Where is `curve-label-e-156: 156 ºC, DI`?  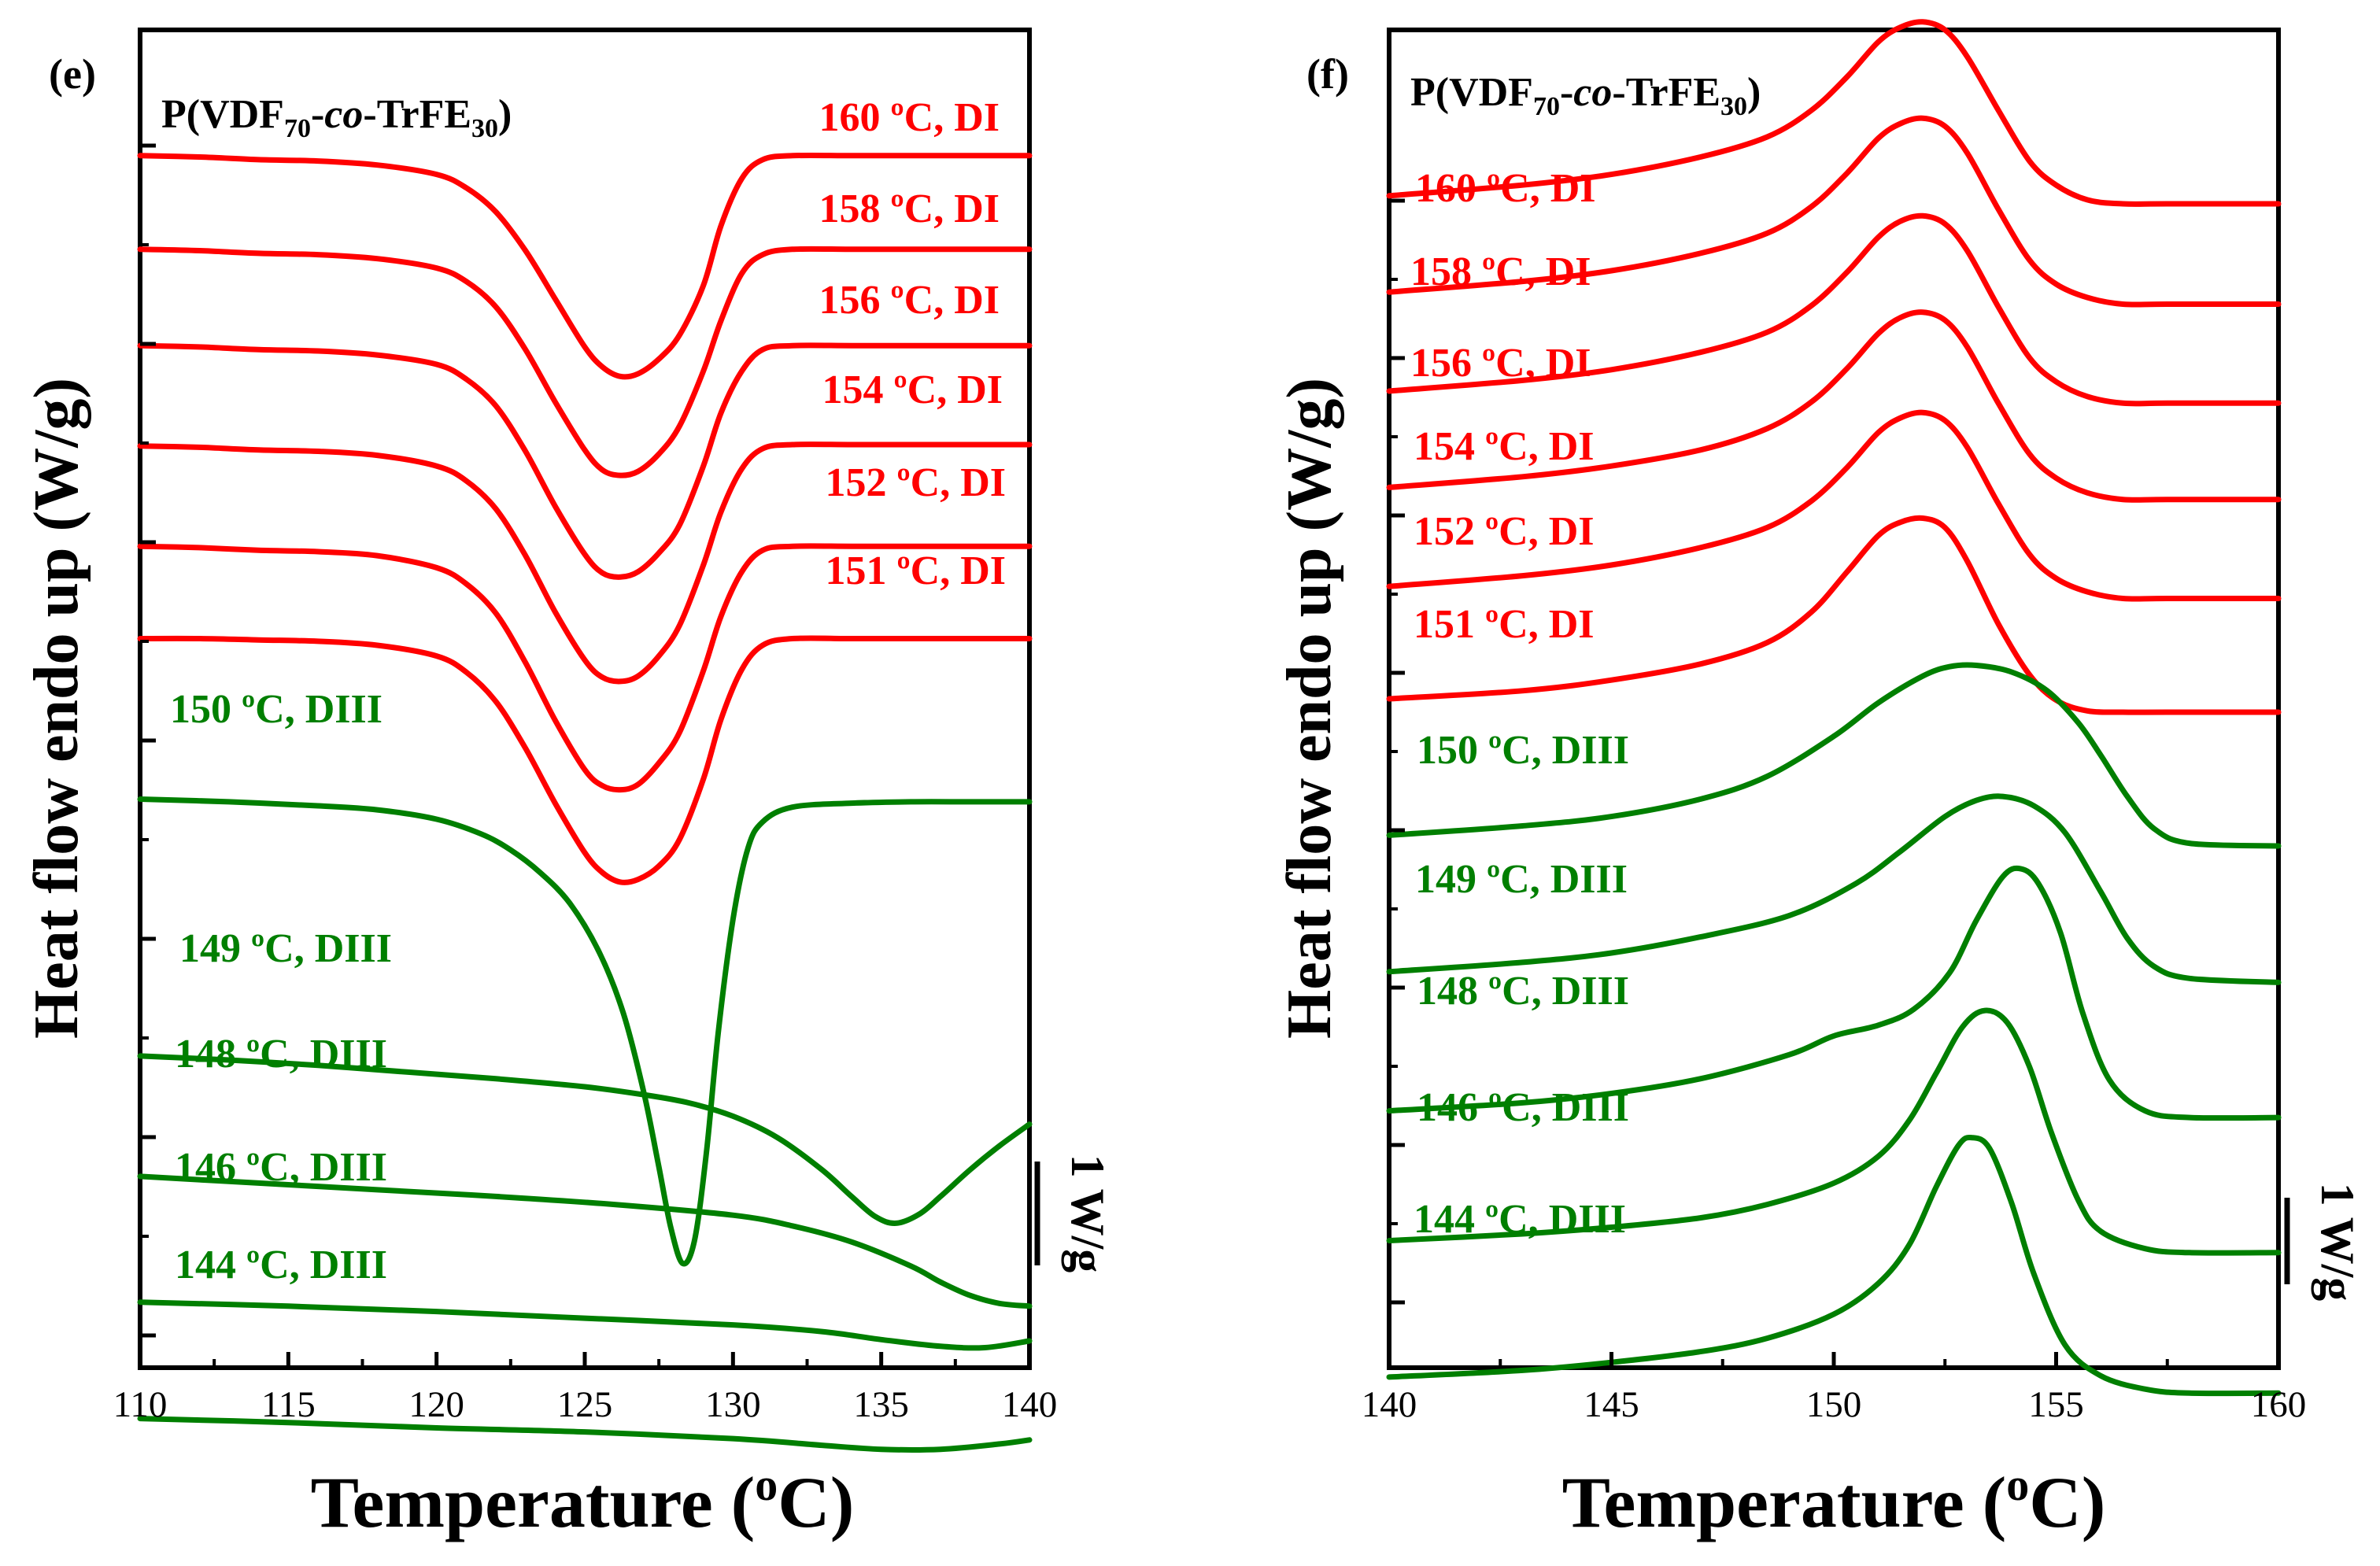
curve-label-e-156: 156 ºC, DI is located at coordinates (909, 300).